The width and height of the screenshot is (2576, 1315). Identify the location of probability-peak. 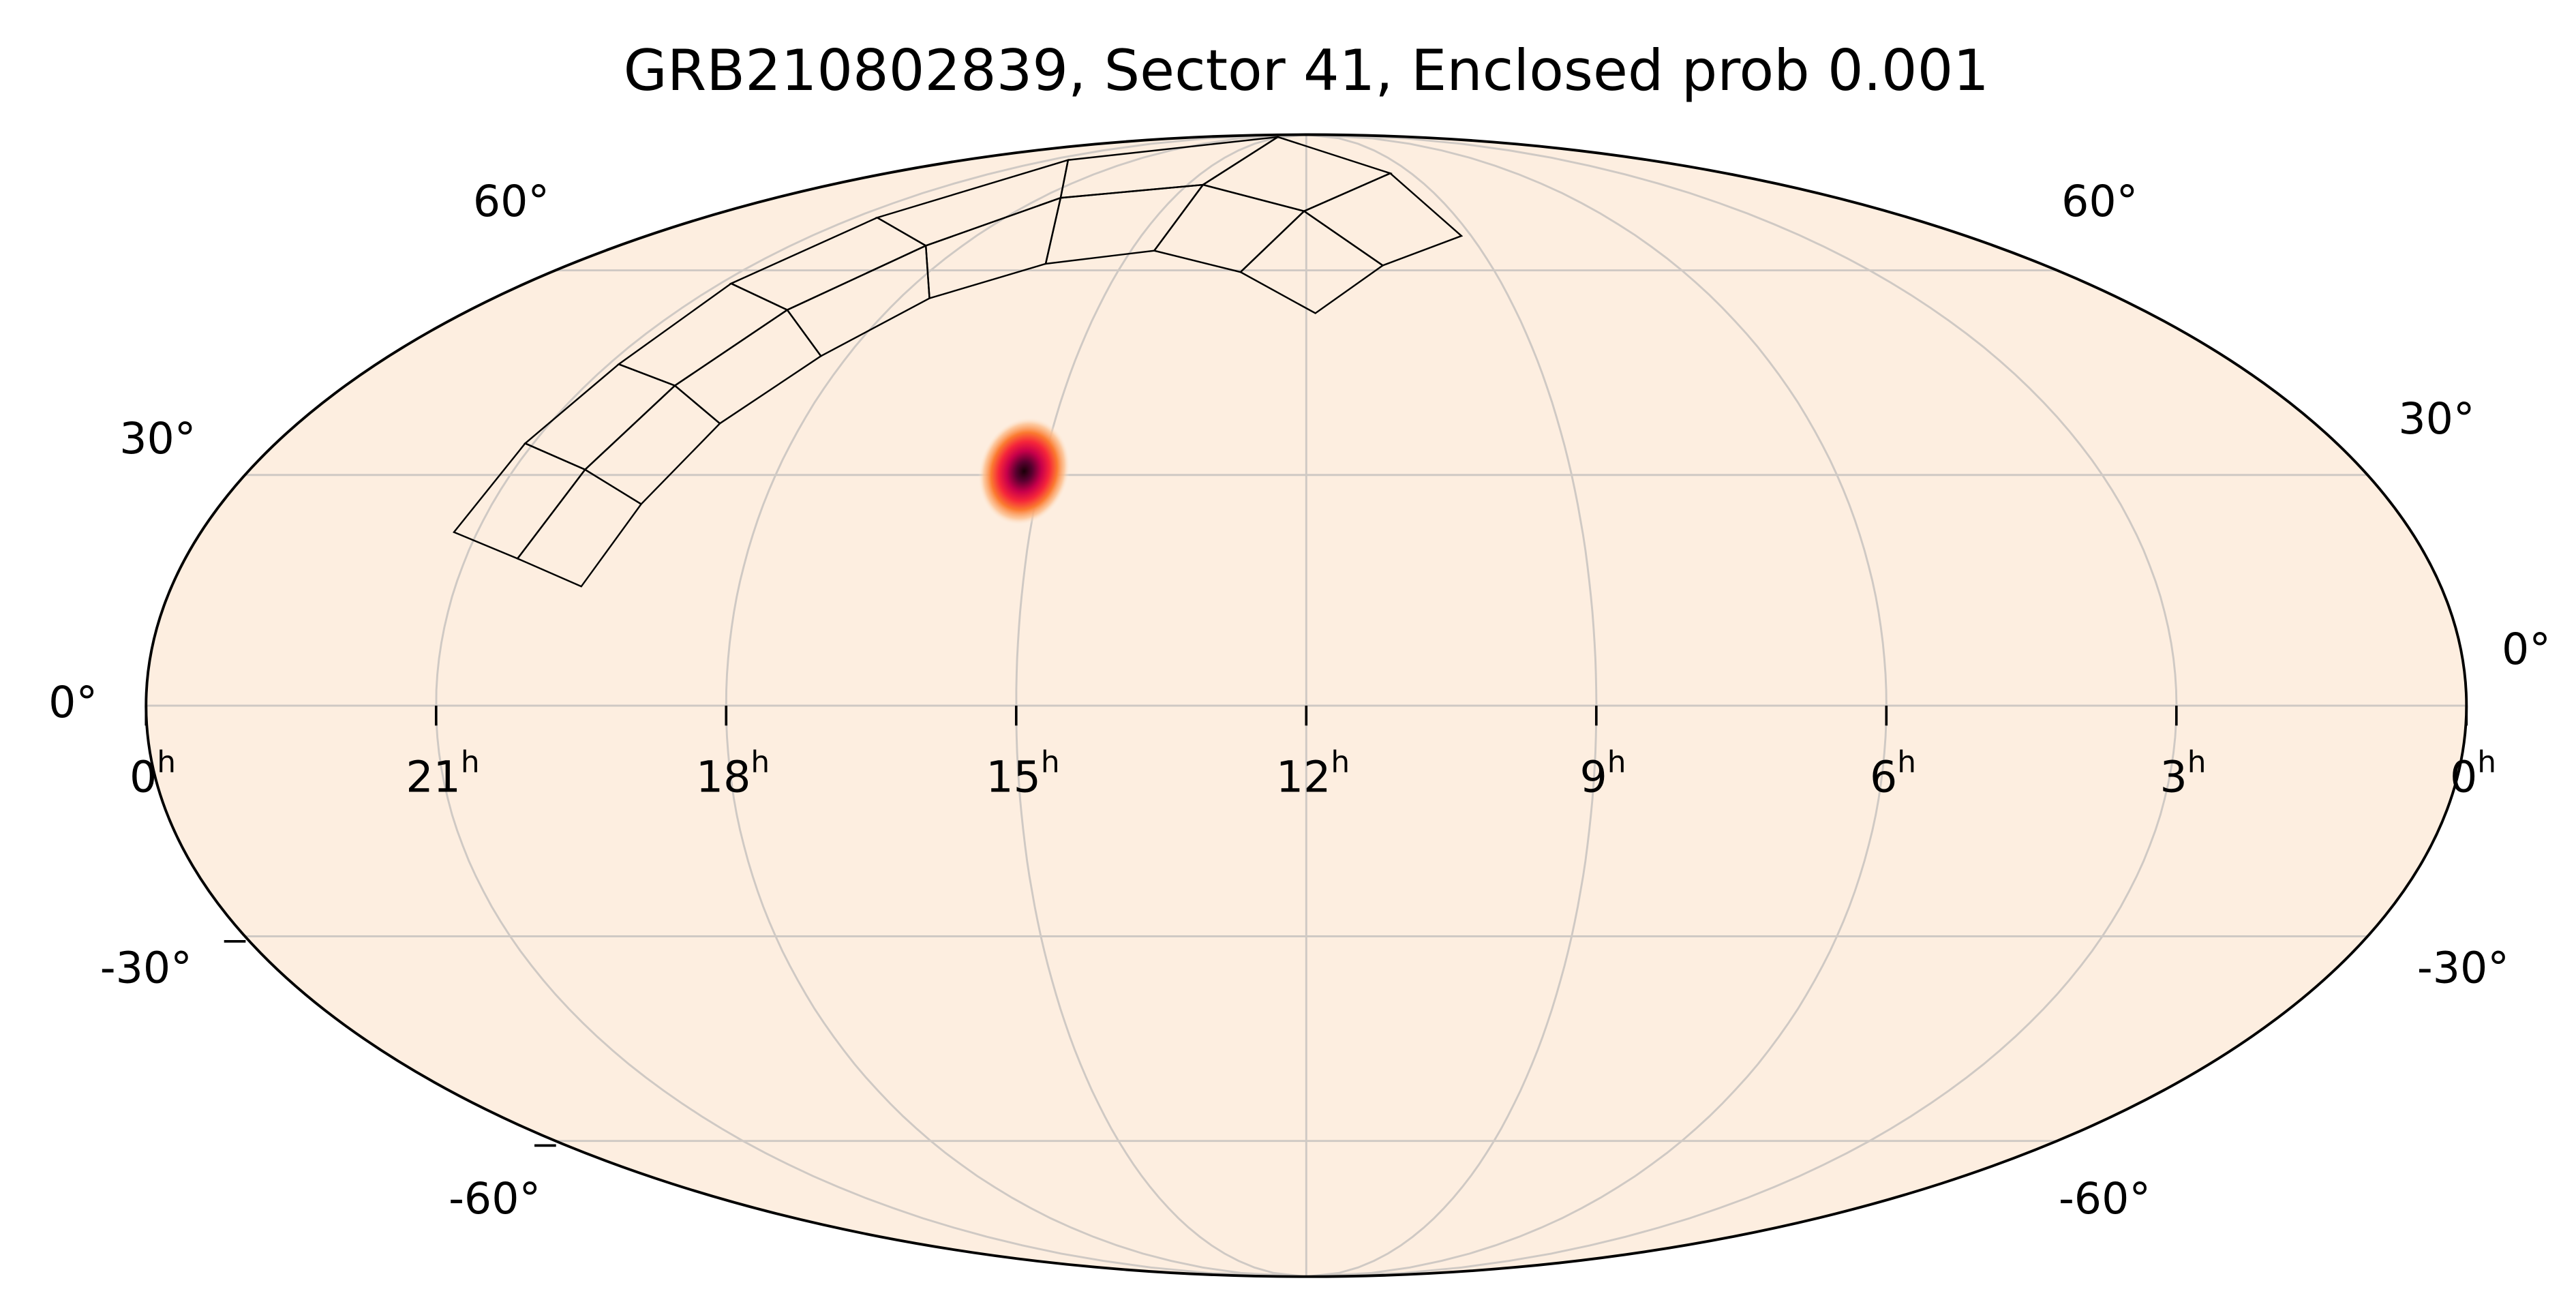
(1024, 472).